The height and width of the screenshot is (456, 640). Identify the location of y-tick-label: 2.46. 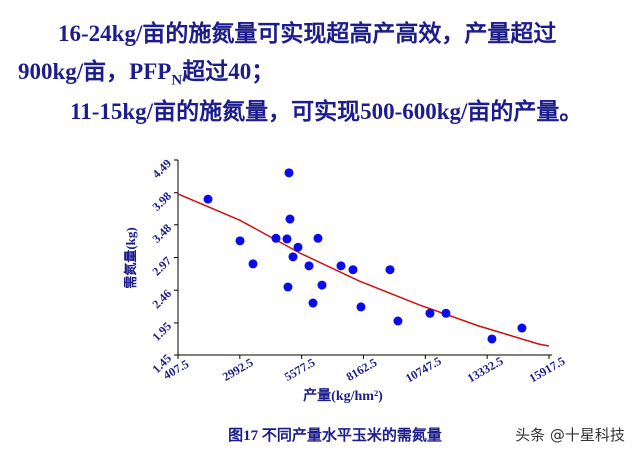
(161, 298).